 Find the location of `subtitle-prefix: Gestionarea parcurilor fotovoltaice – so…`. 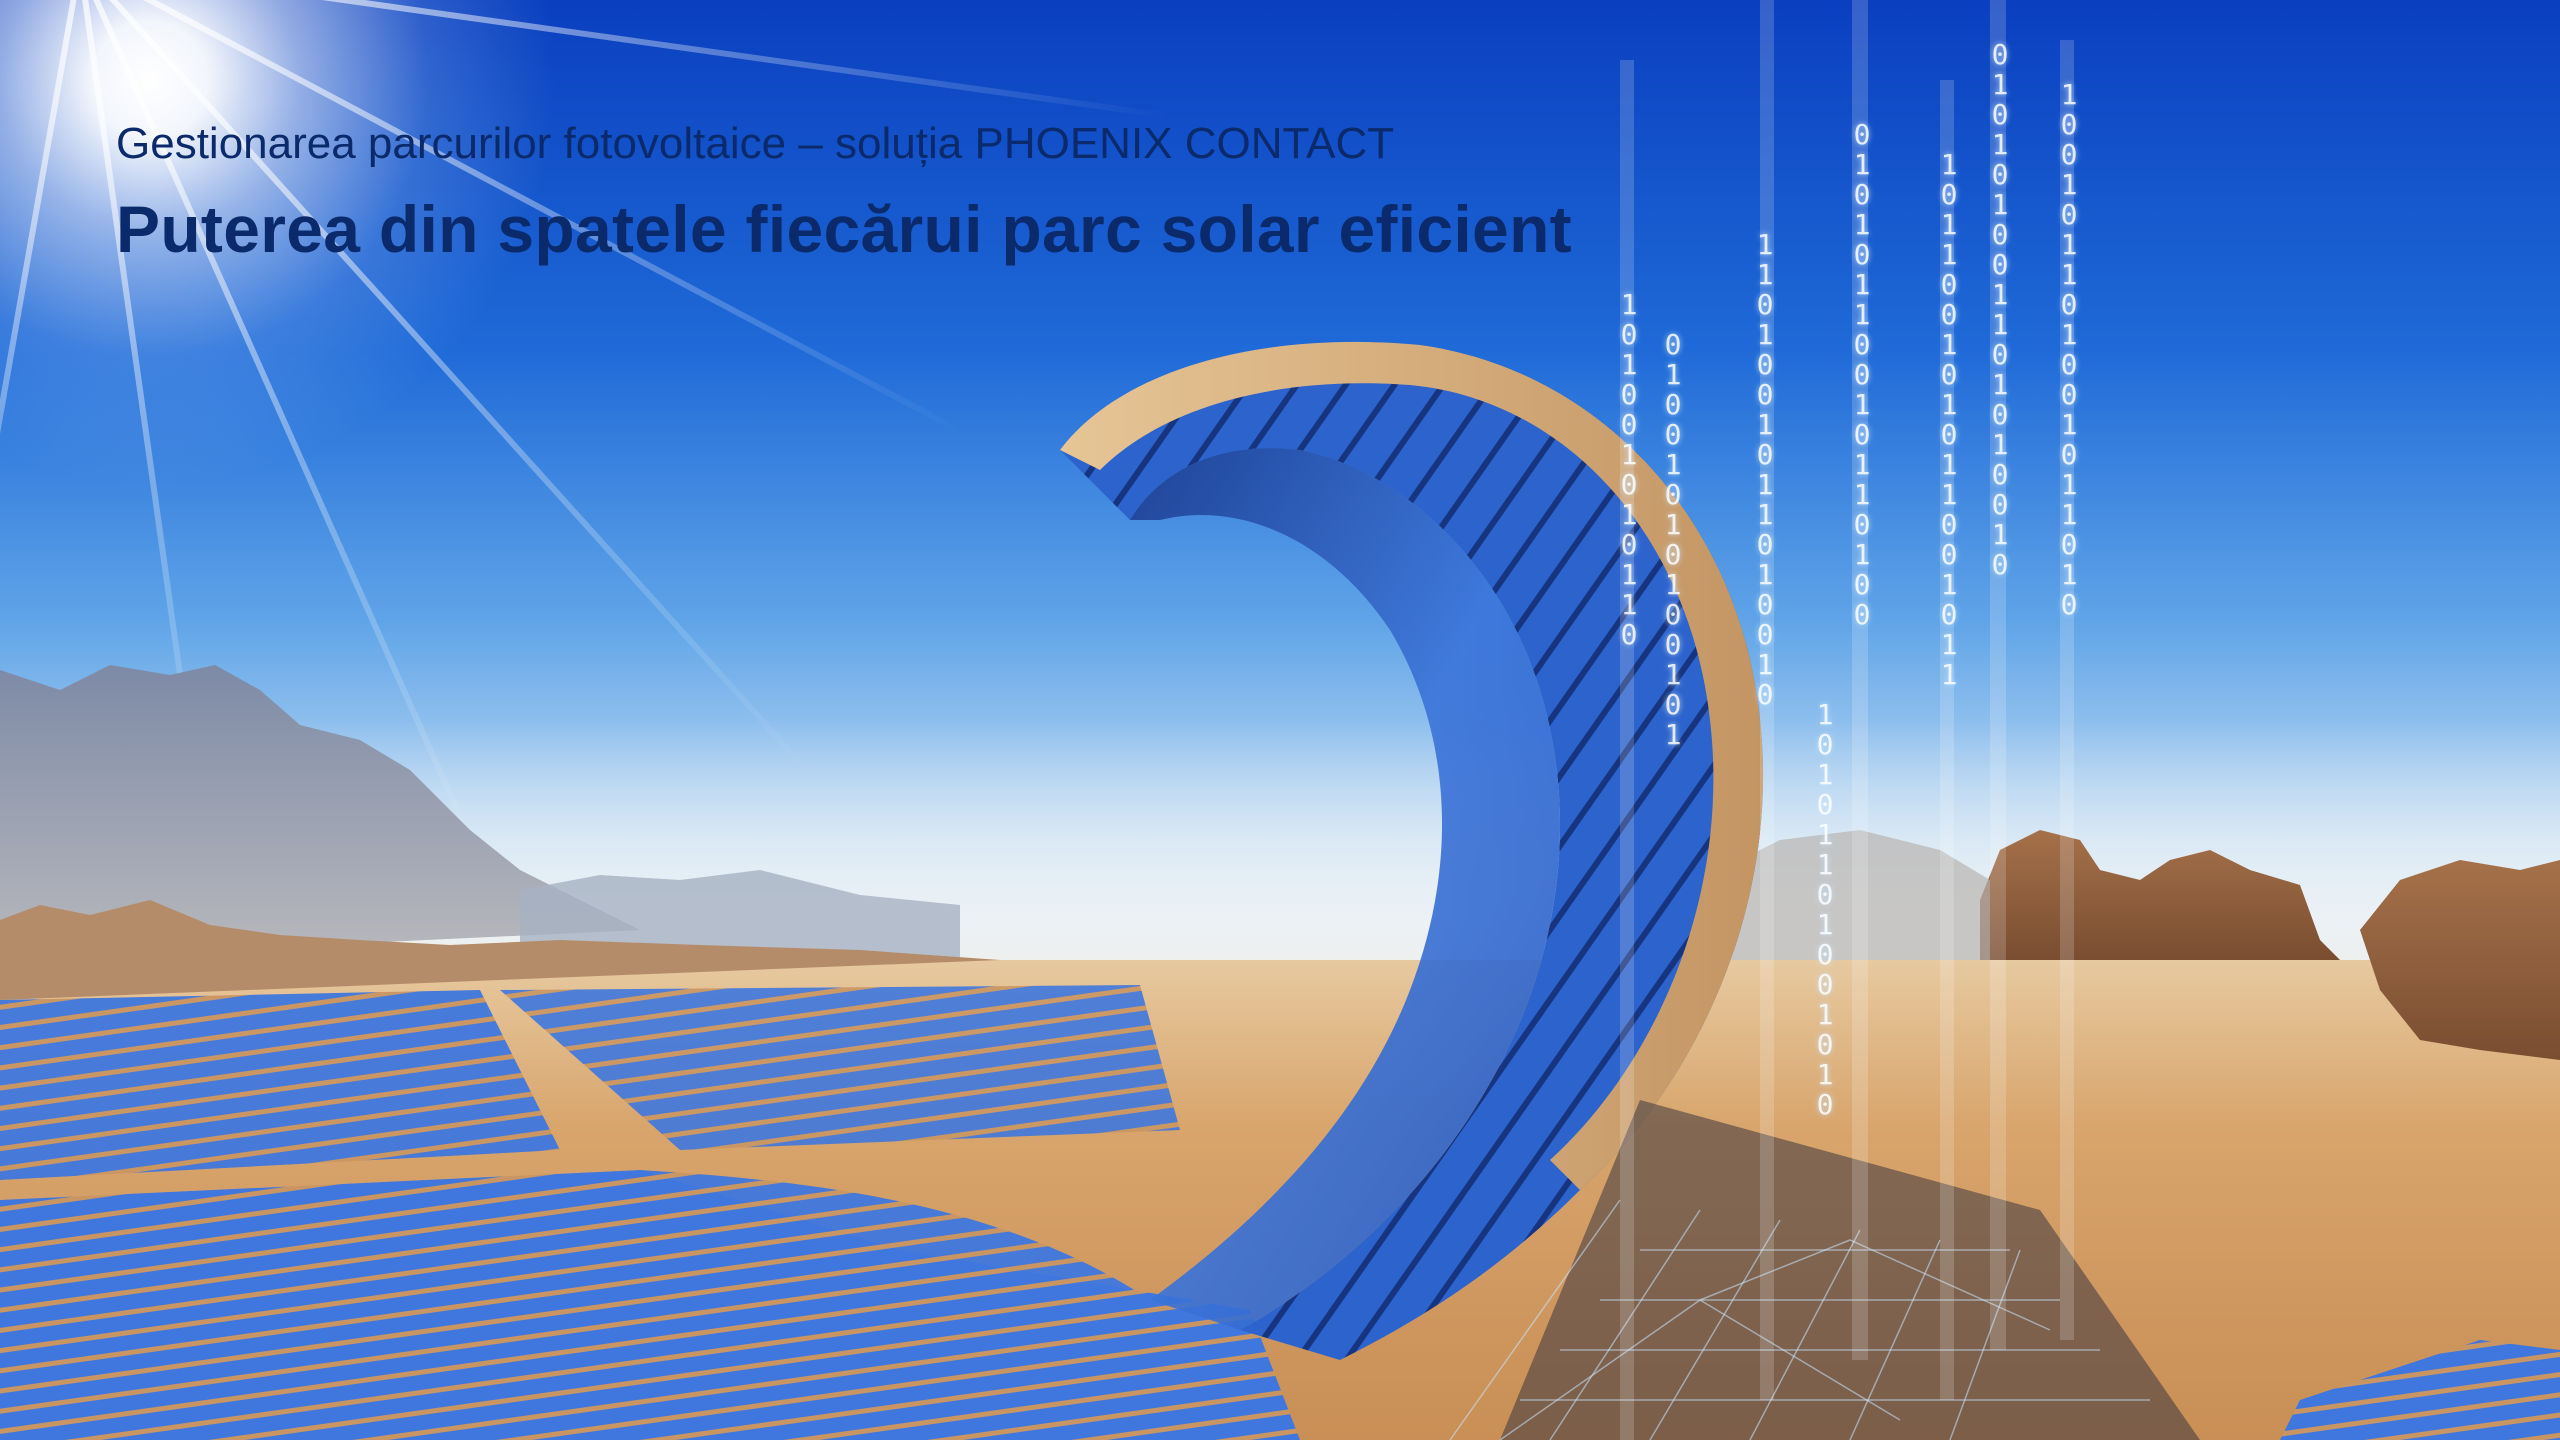

subtitle-prefix: Gestionarea parcurilor fotovoltaice – so… is located at coordinates (539, 143).